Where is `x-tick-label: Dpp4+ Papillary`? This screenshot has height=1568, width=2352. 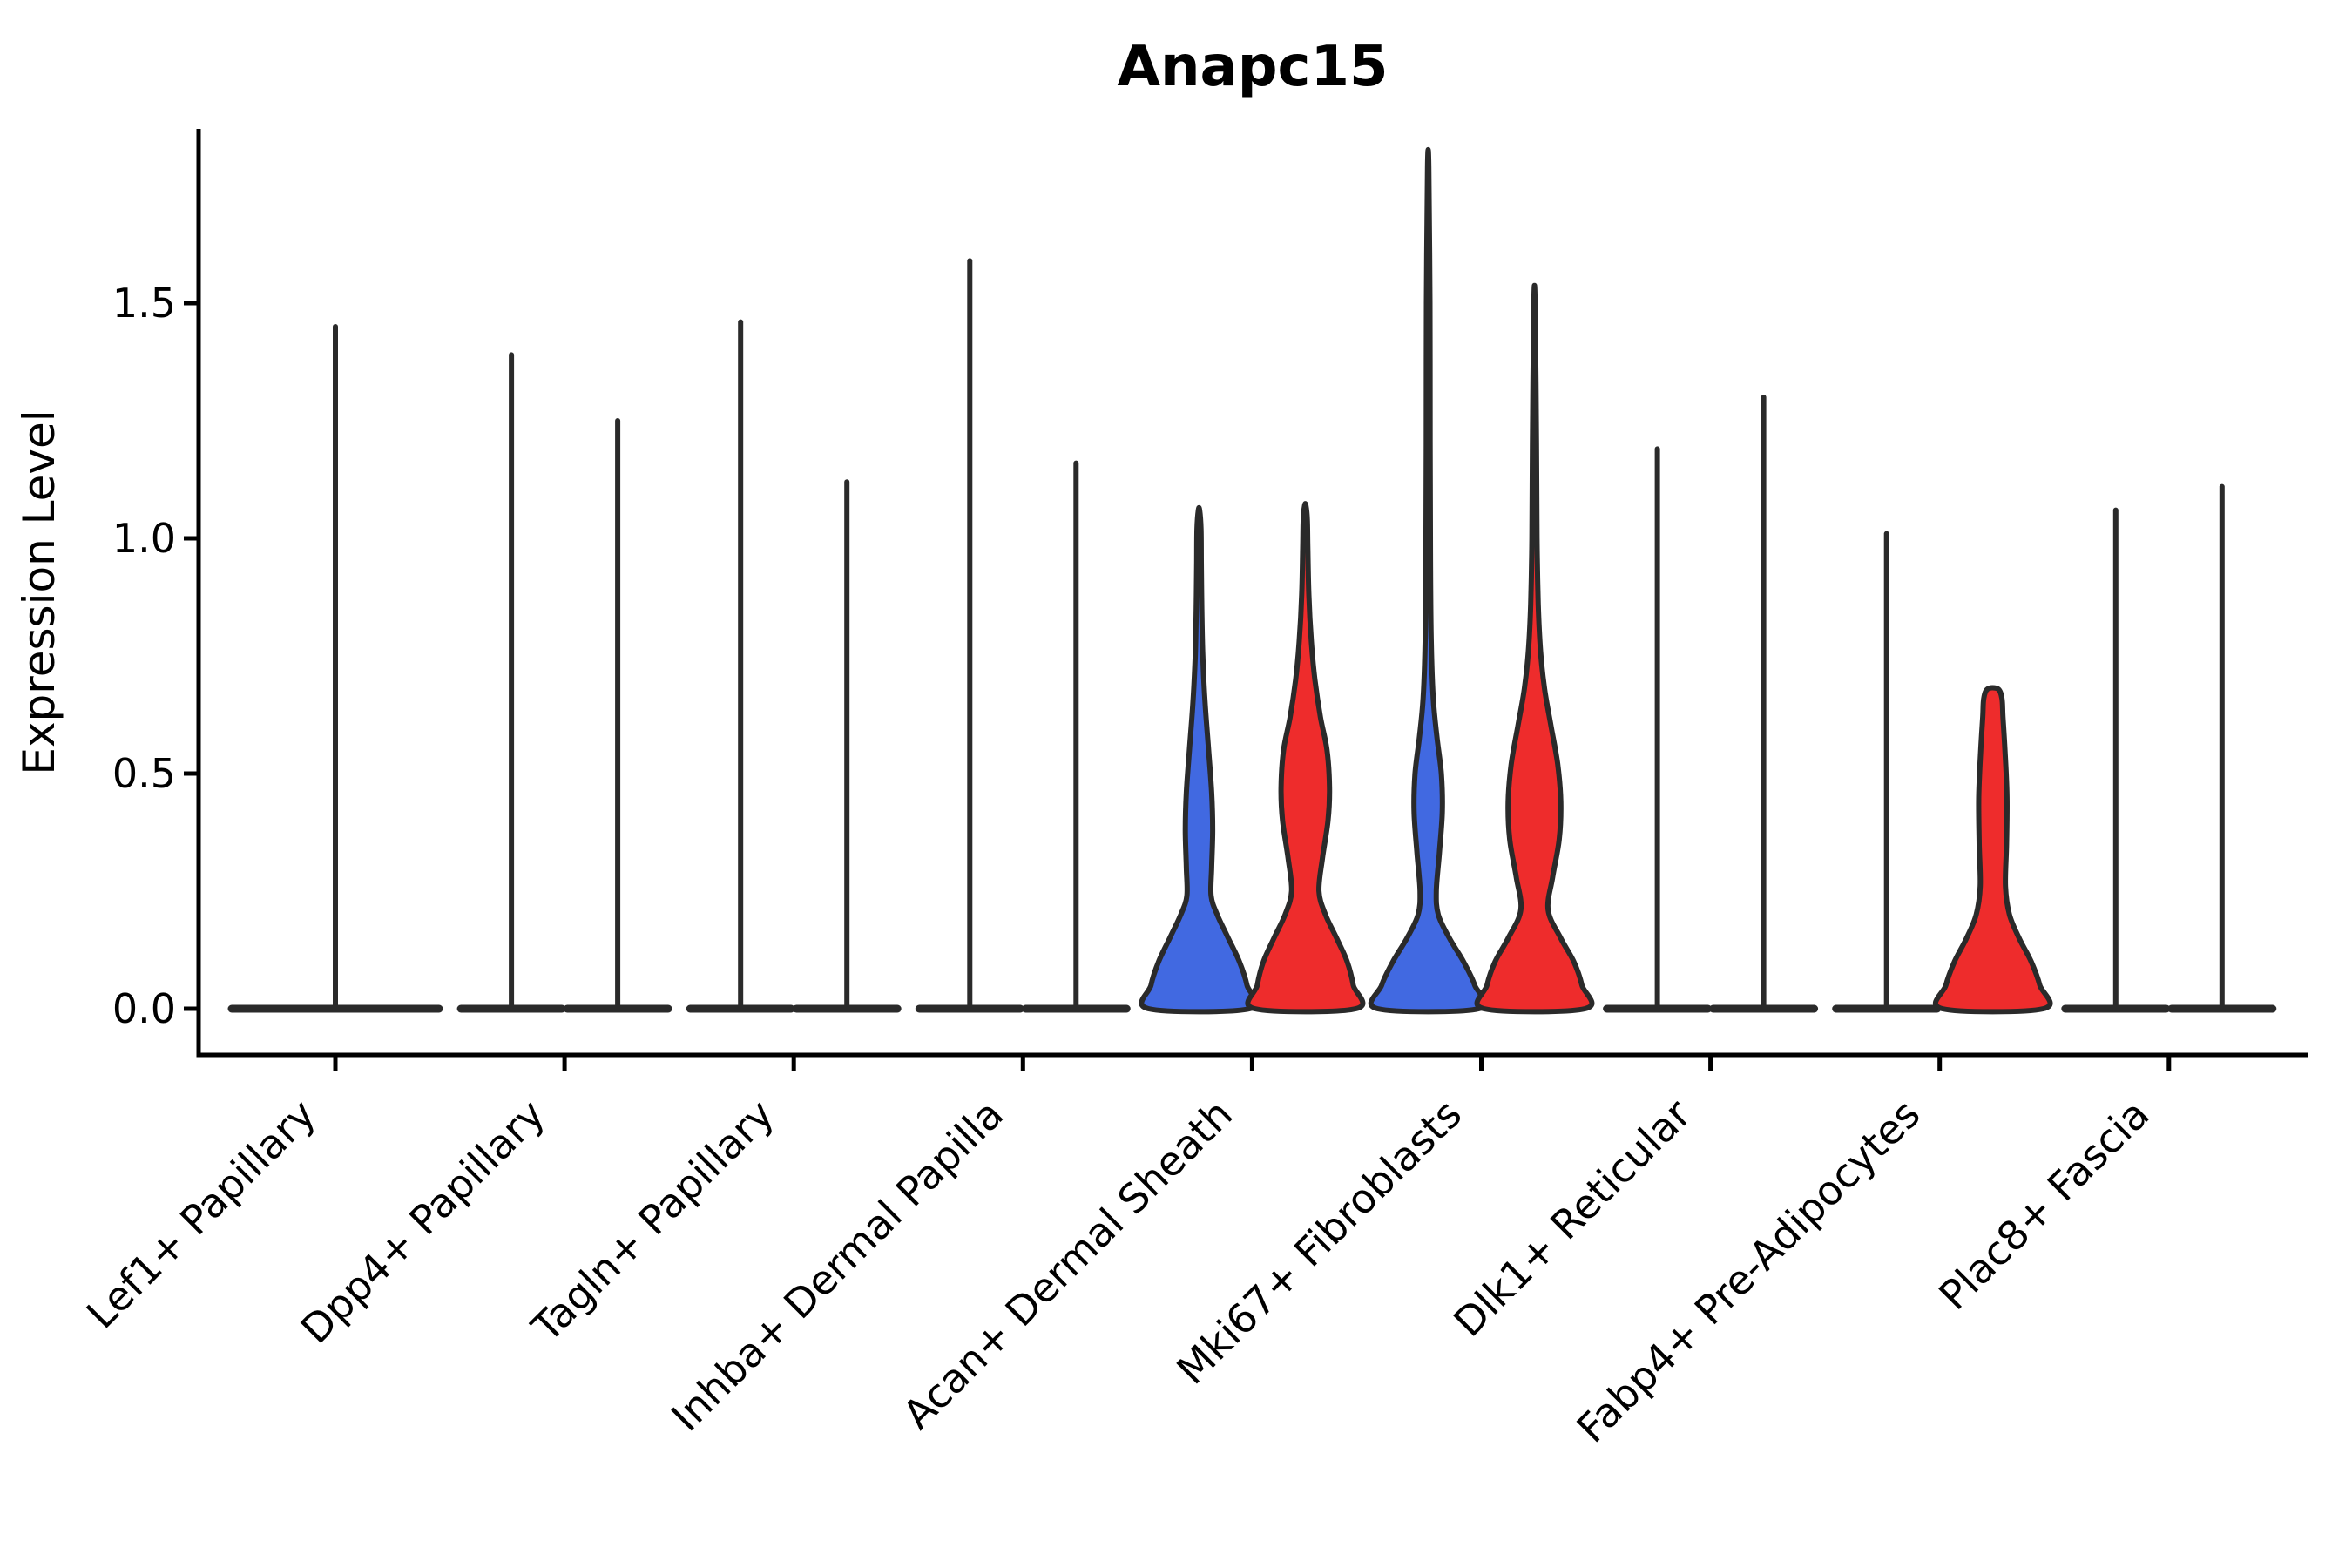 x-tick-label: Dpp4+ Papillary is located at coordinates (423, 1222).